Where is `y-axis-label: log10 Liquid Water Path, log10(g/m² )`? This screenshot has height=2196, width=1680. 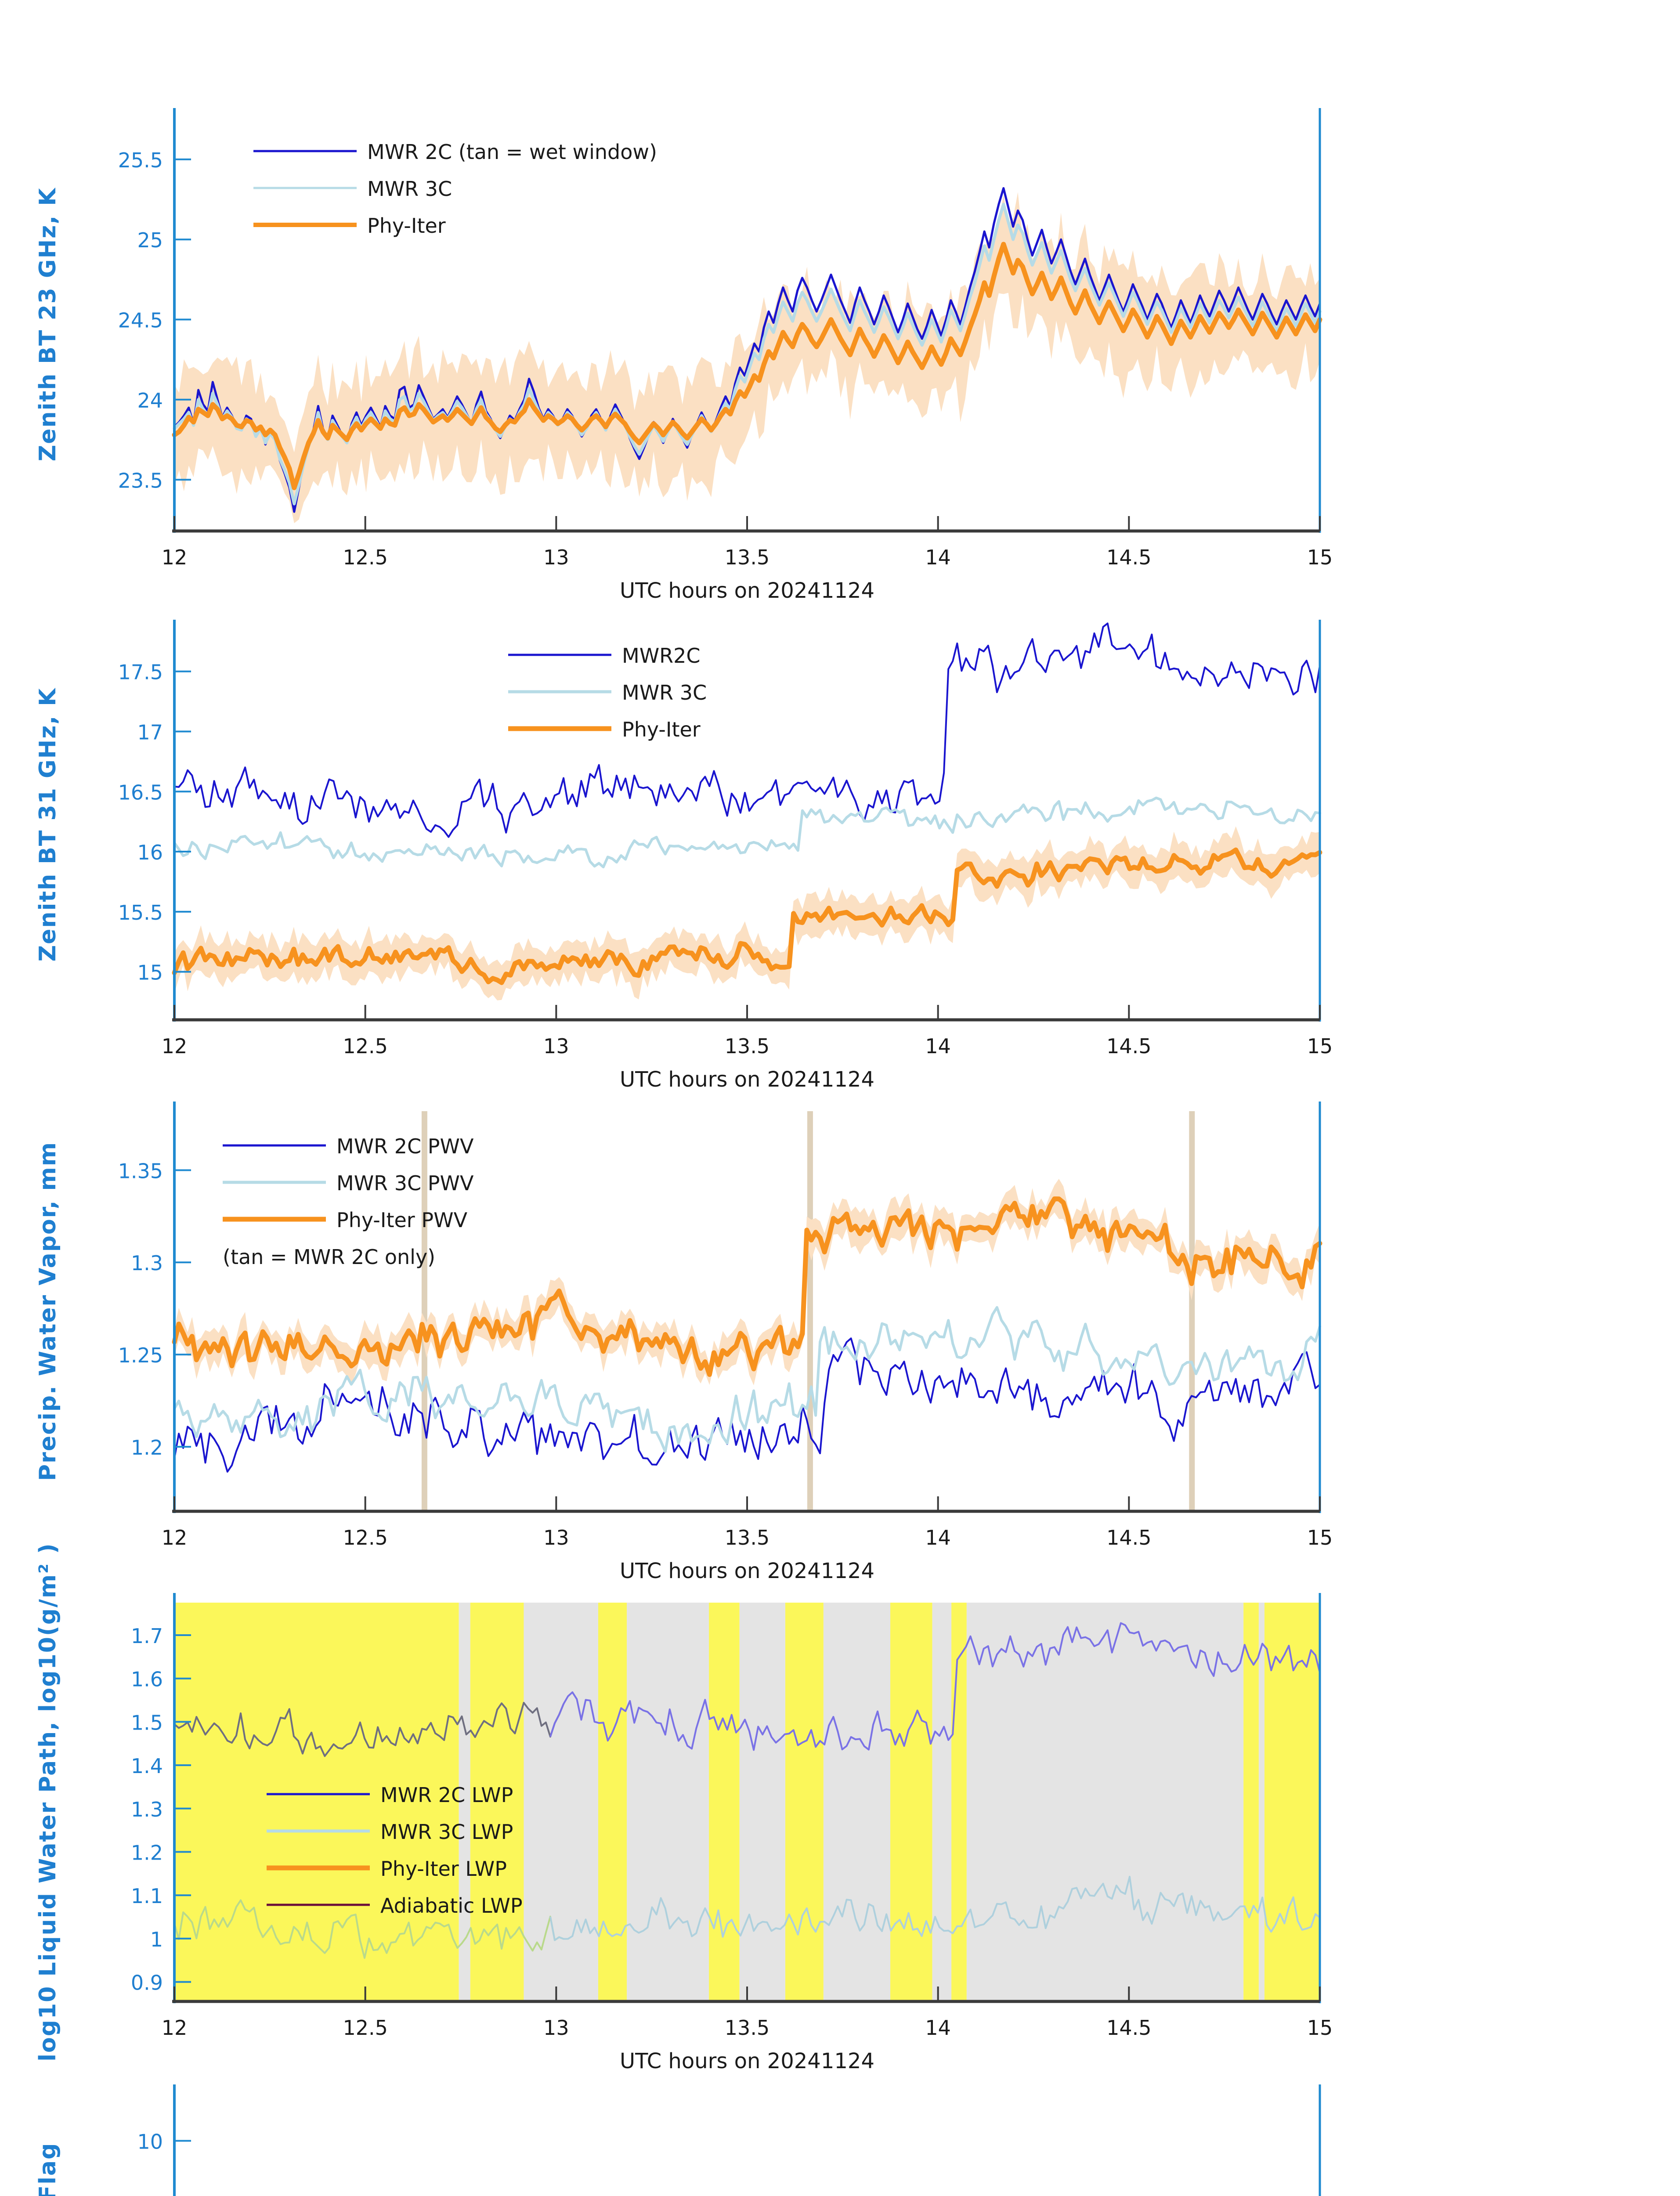 y-axis-label: log10 Liquid Water Path, log10(g/m² ) is located at coordinates (48, 1802).